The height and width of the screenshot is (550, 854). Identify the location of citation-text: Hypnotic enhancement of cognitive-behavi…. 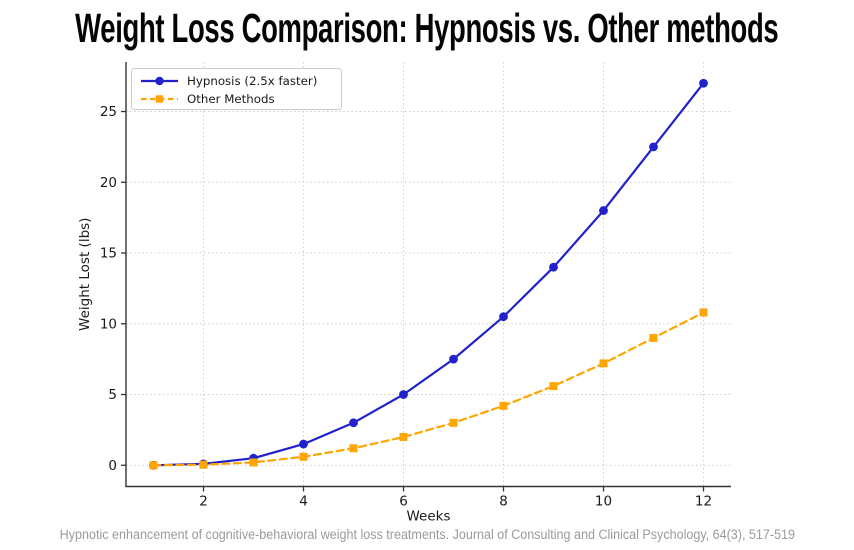
(427, 534).